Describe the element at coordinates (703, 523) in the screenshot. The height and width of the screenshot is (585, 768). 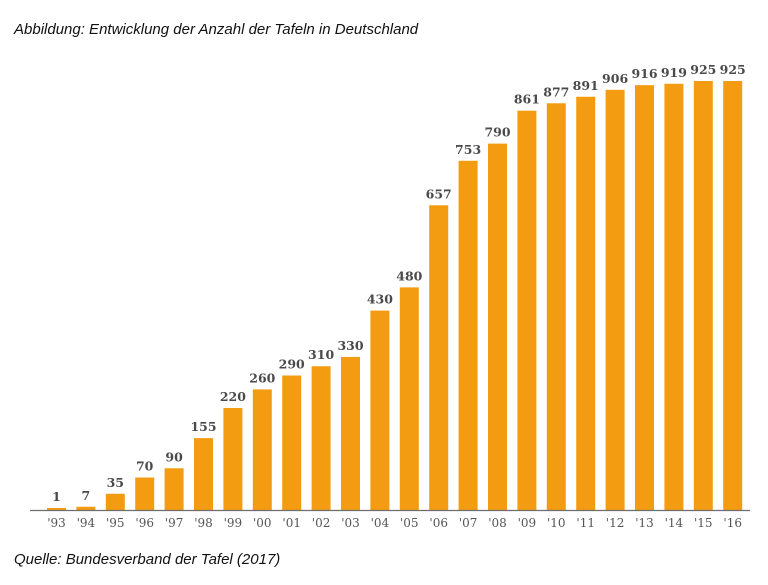
I see `x-tick-label-22: '15` at that location.